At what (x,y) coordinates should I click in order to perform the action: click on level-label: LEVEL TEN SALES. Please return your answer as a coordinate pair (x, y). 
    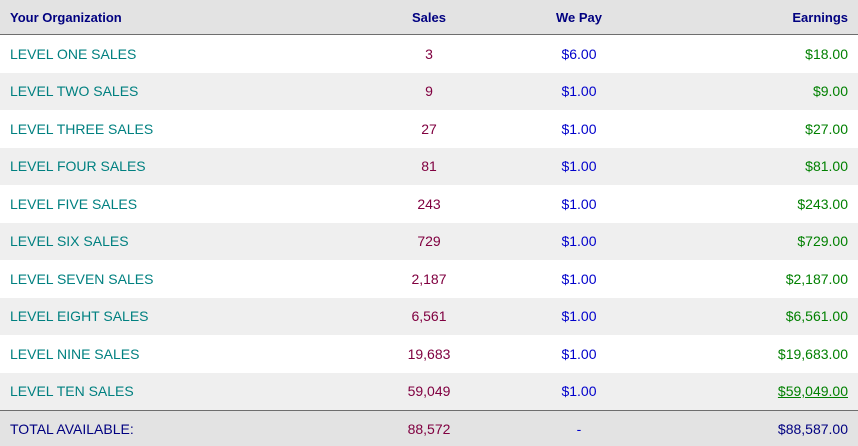
    Looking at the image, I should click on (72, 391).